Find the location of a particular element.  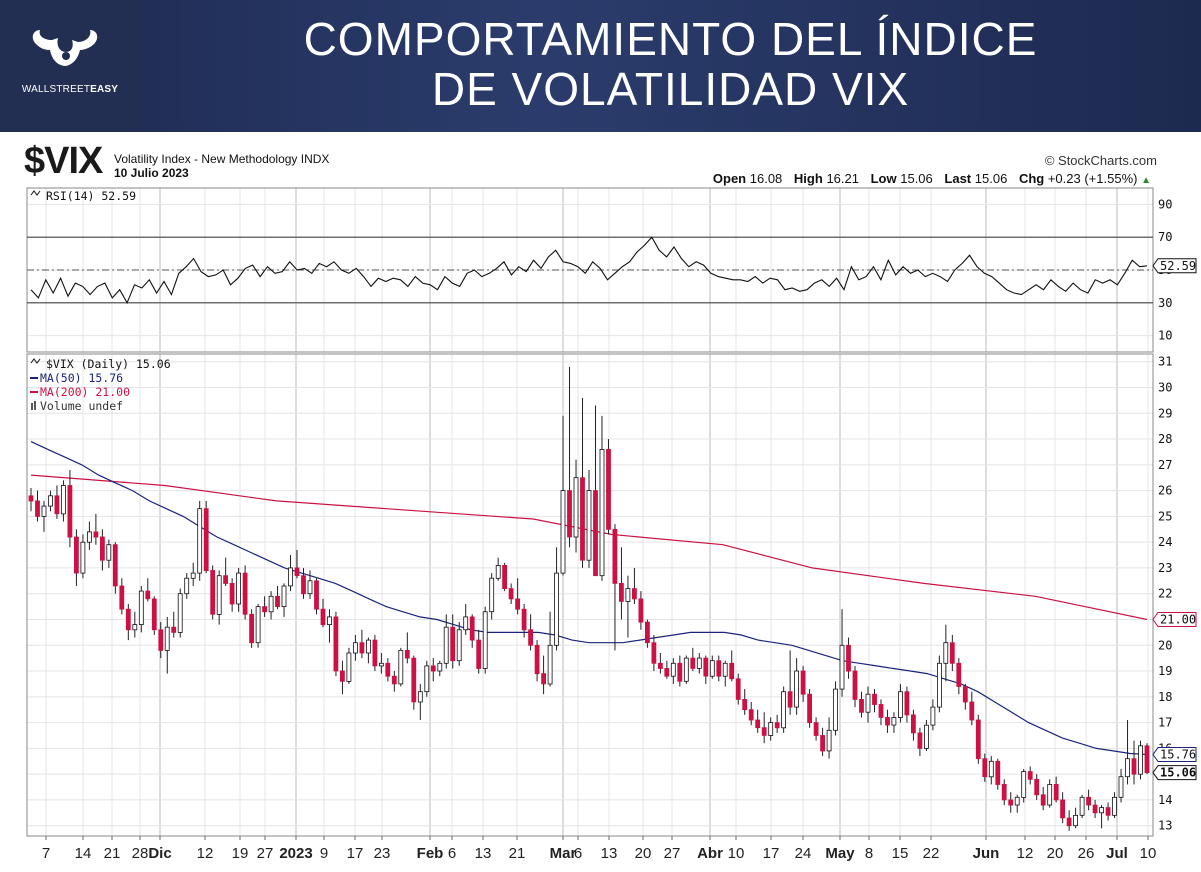

price-y-tick-label: 30 is located at coordinates (1165, 388).